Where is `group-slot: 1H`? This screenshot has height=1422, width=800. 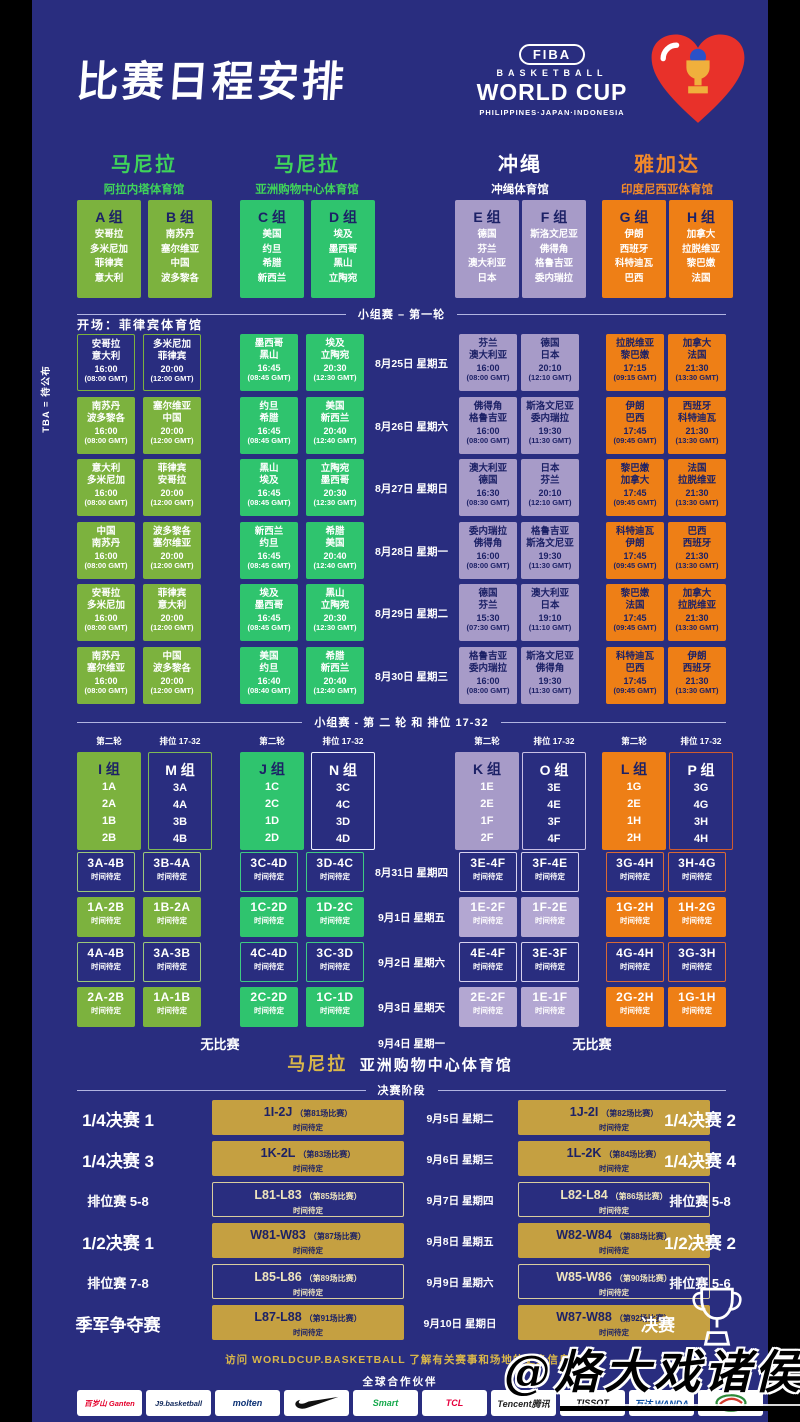 group-slot: 1H is located at coordinates (634, 821).